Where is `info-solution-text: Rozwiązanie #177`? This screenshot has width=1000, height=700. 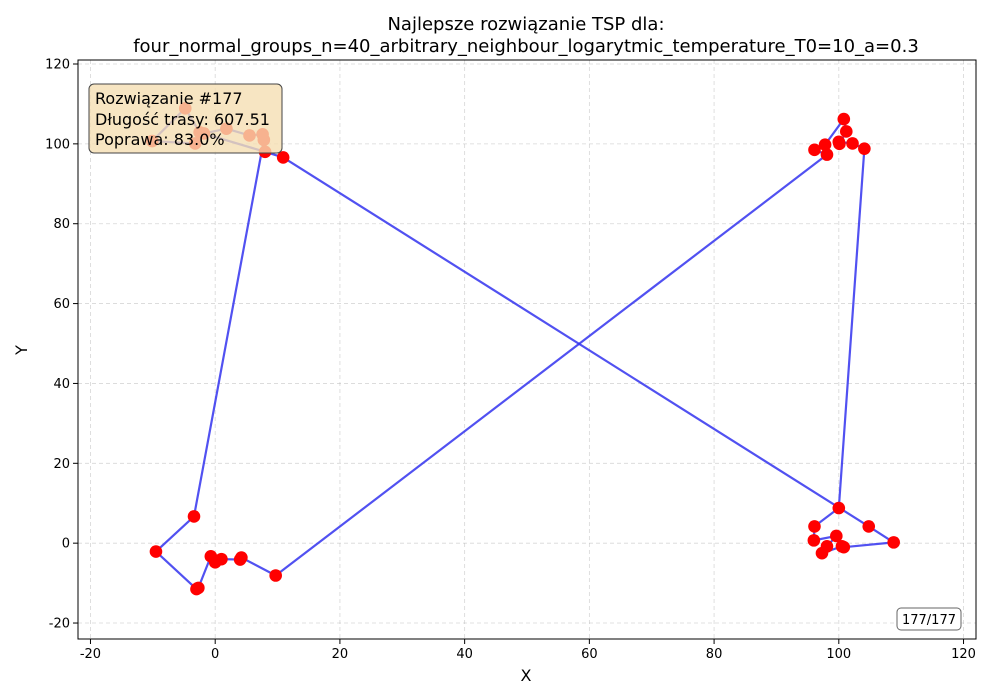 info-solution-text: Rozwiązanie #177 is located at coordinates (169, 98).